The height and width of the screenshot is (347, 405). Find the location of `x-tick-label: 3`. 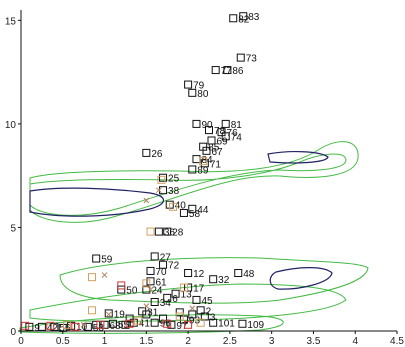

x-tick-label: 3 is located at coordinates (272, 341).